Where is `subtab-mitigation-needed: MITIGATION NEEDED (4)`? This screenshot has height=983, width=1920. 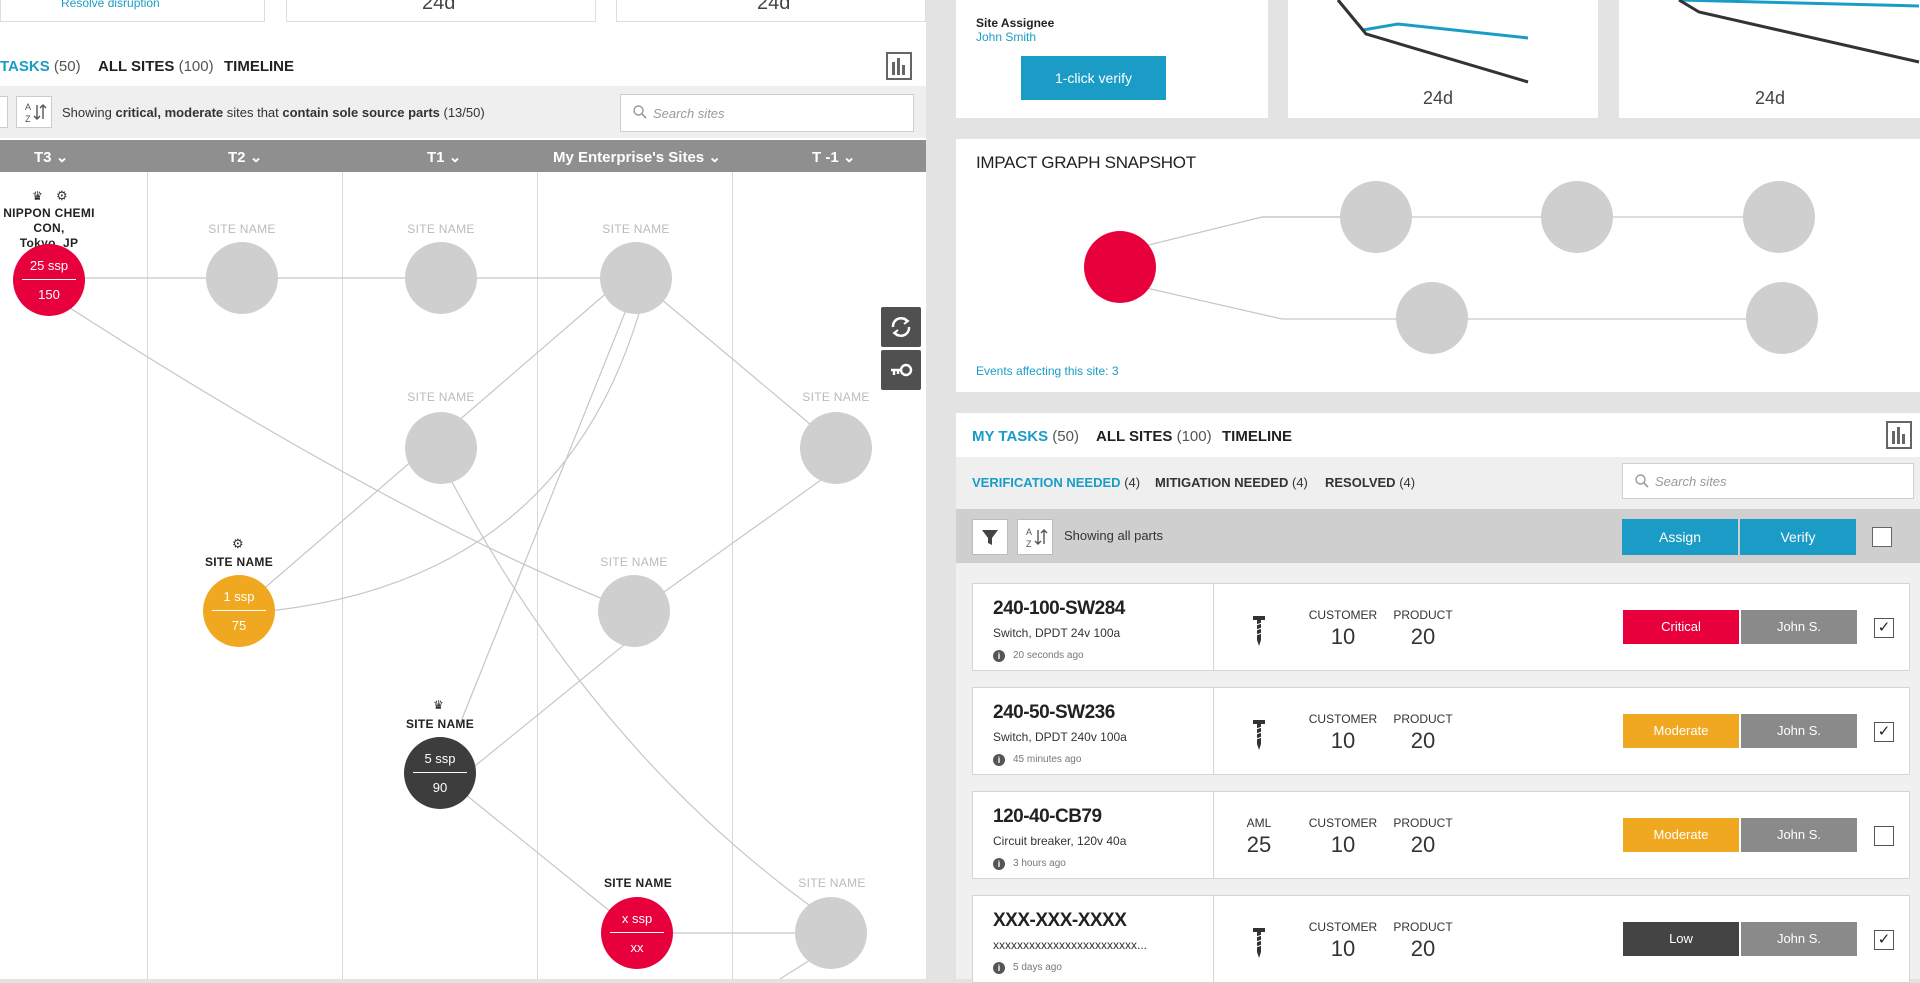
subtab-mitigation-needed: MITIGATION NEEDED (4) is located at coordinates (1231, 482).